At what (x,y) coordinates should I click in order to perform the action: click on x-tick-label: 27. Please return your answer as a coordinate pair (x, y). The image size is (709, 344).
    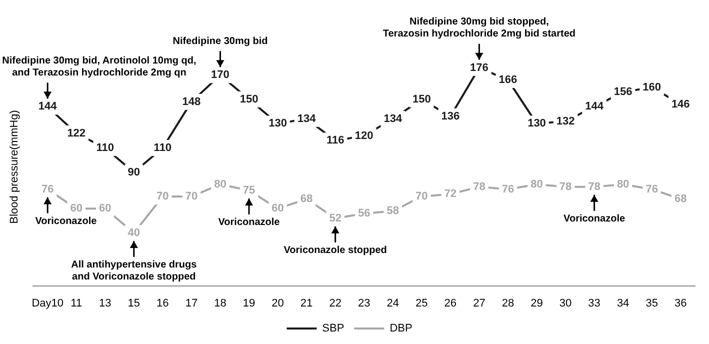
    Looking at the image, I should click on (479, 303).